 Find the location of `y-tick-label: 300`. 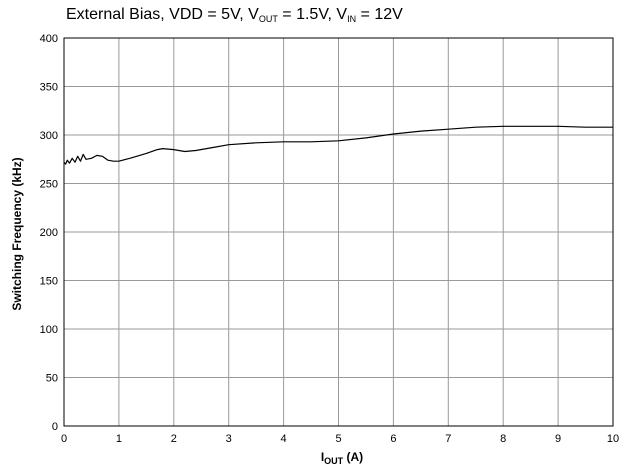

y-tick-label: 300 is located at coordinates (49, 136).